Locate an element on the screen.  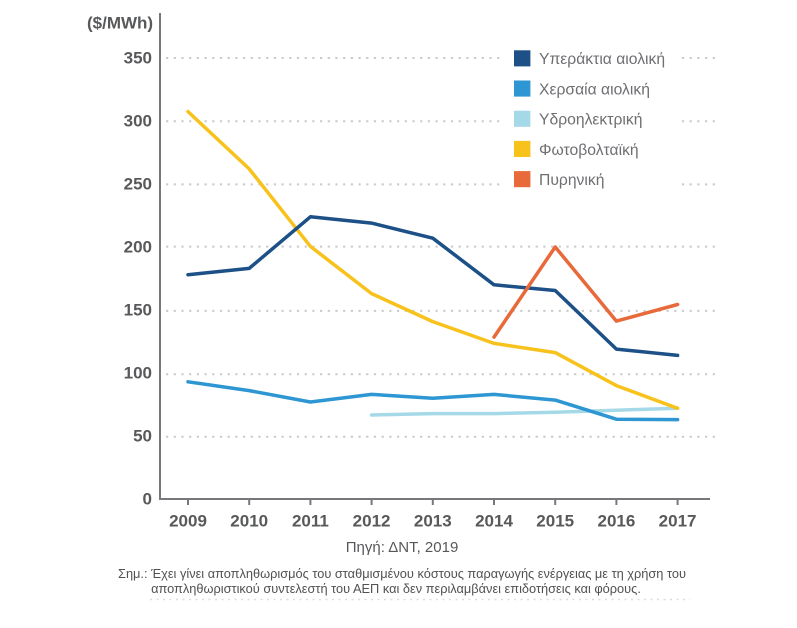
svg-text: 2013 is located at coordinates (433, 521).